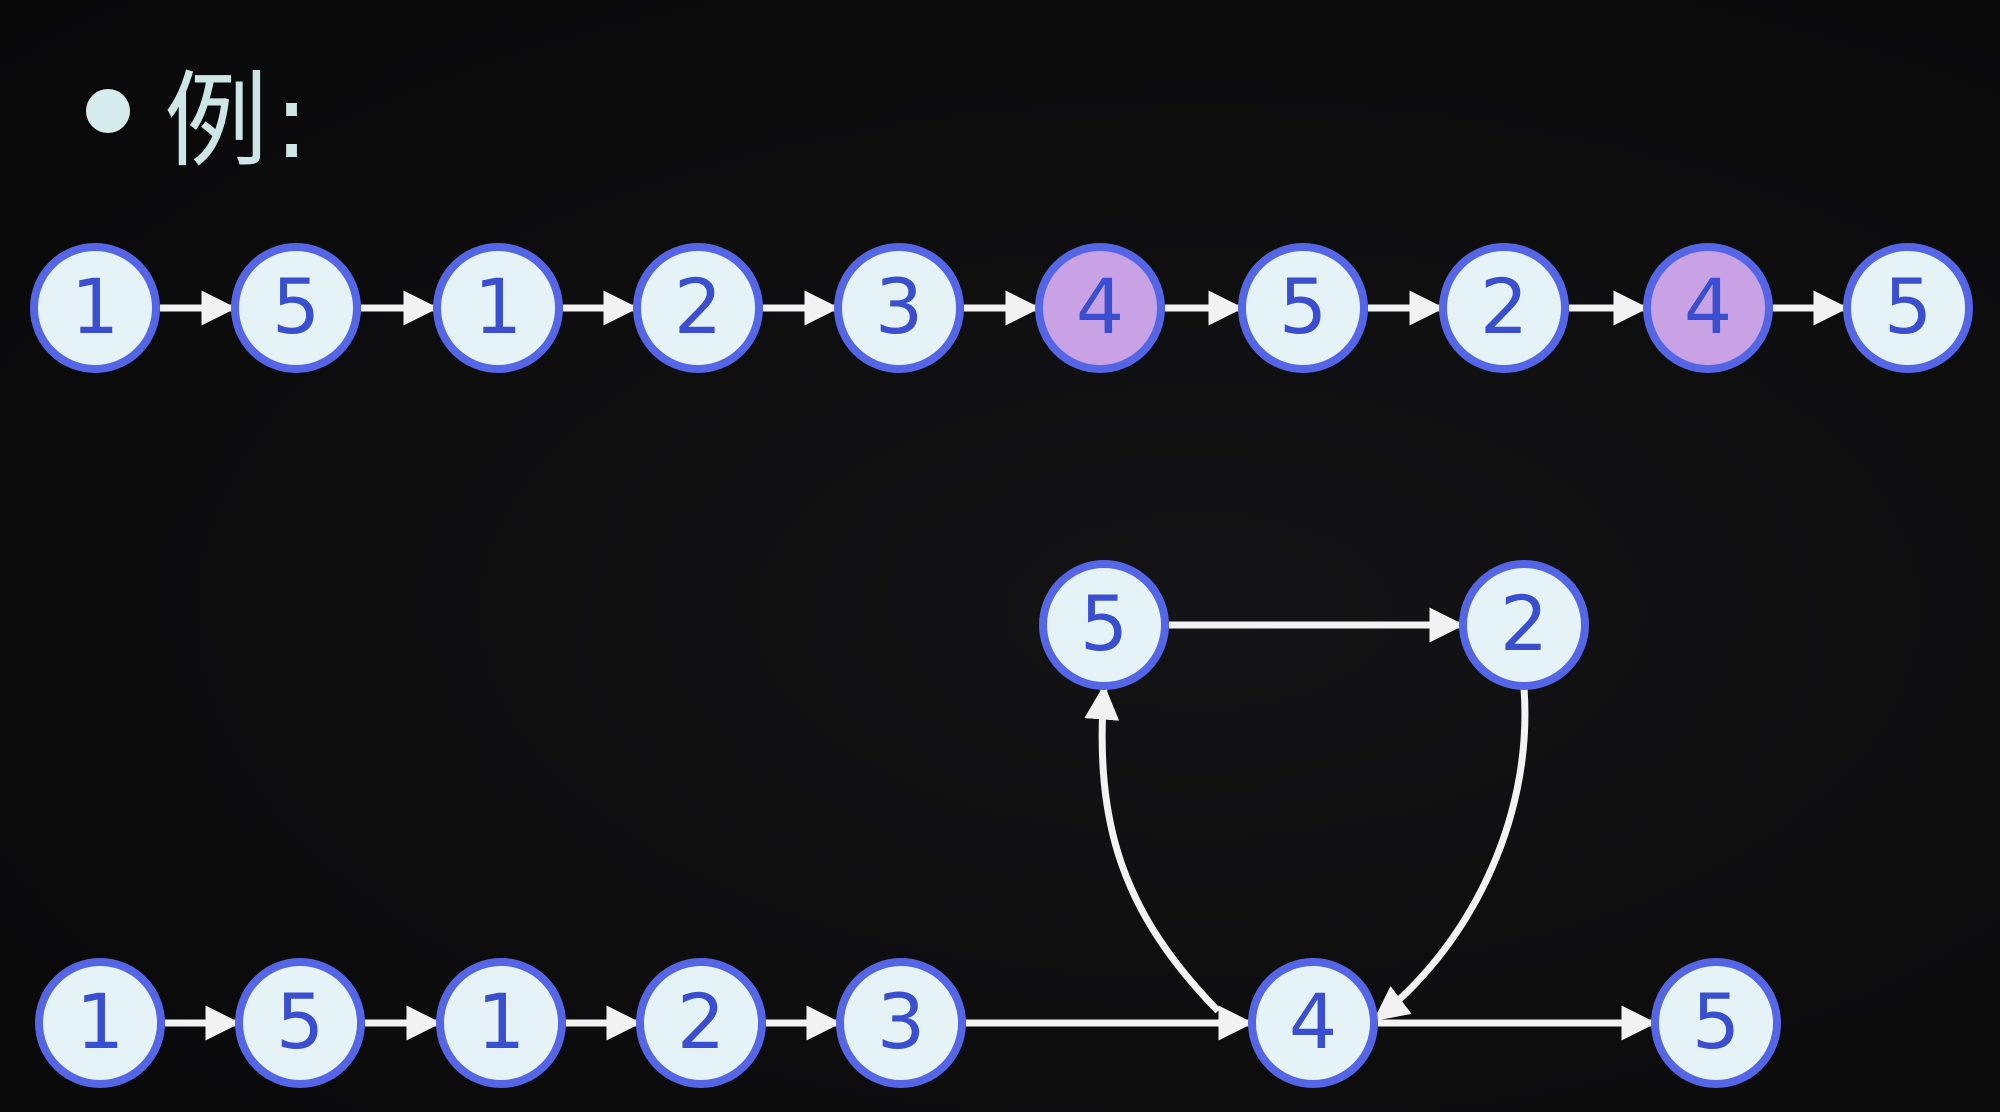 Image resolution: width=2000 pixels, height=1112 pixels. I want to click on graph-node: 3, so click(901, 1023).